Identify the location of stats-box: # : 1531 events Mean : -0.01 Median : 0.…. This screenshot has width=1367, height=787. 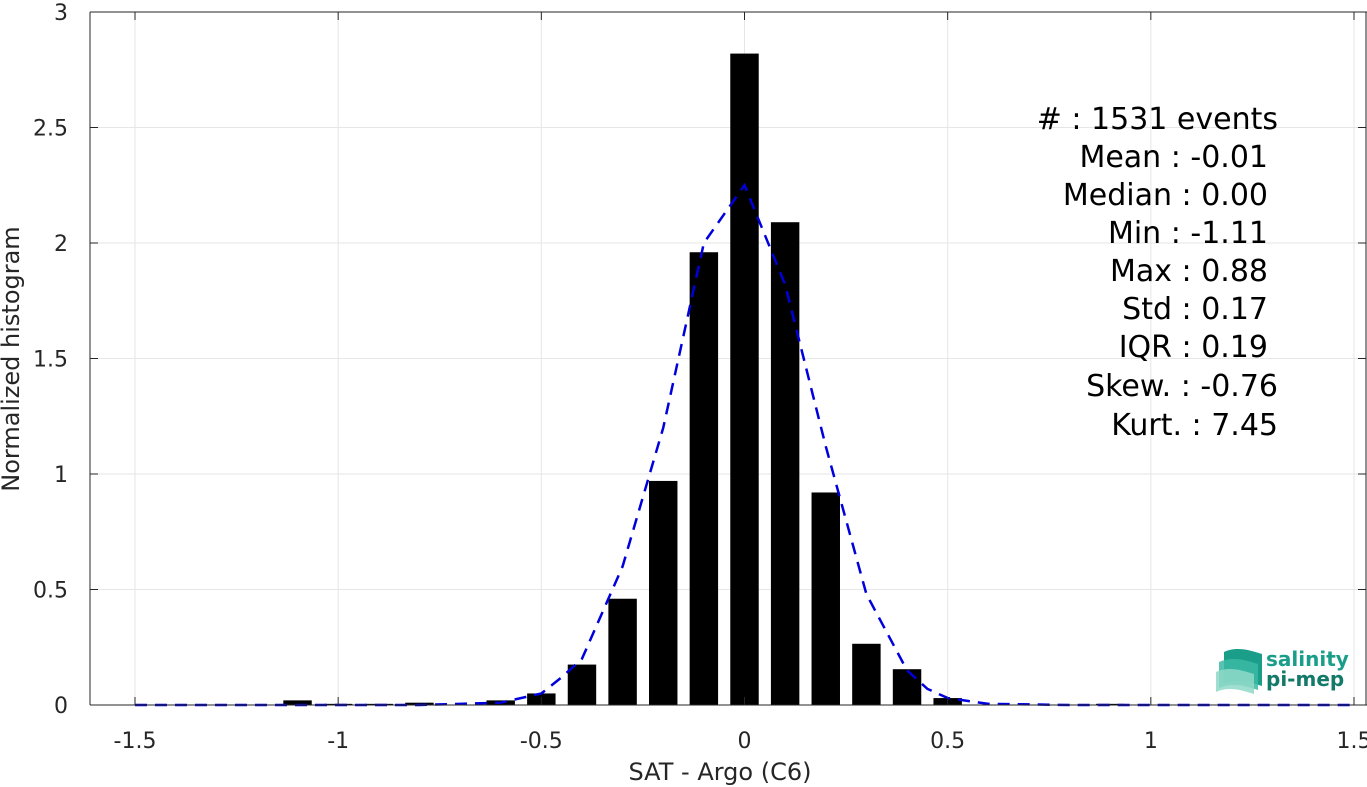
(1157, 272).